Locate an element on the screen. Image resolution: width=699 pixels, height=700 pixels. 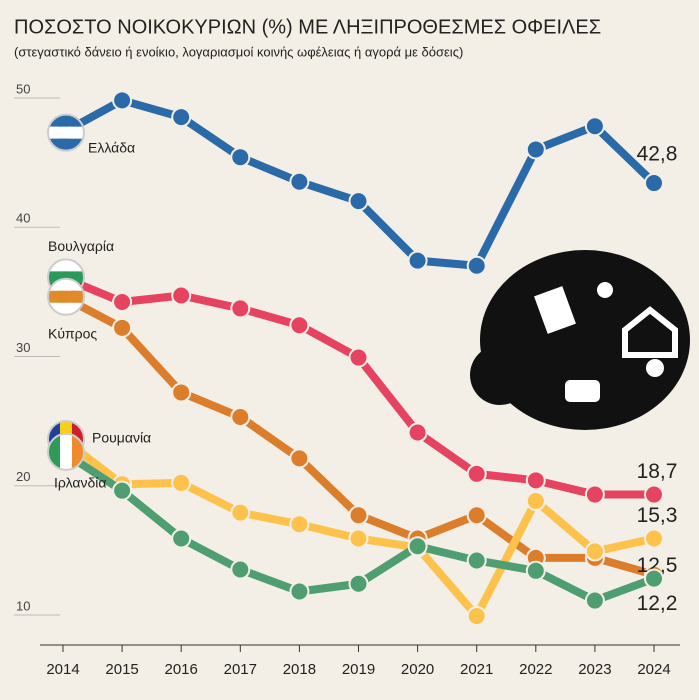
legend-label: Βουλγαρία is located at coordinates (81, 246).